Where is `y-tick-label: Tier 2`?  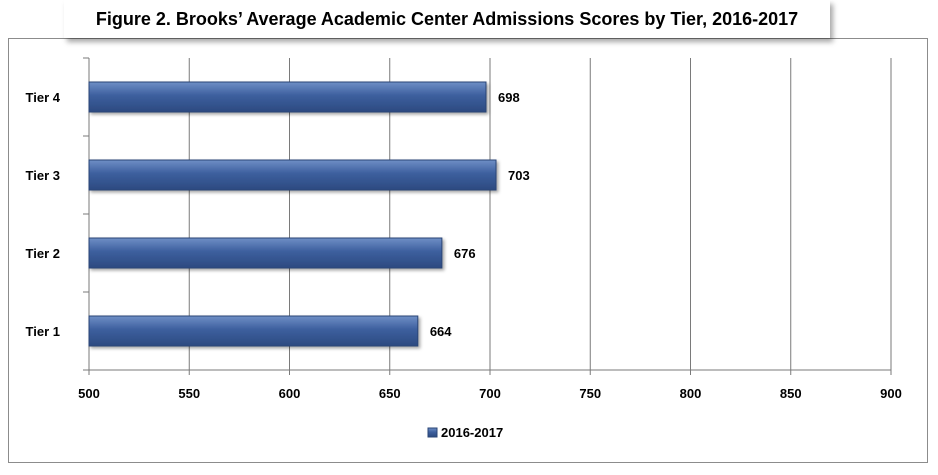
y-tick-label: Tier 2 is located at coordinates (43, 253).